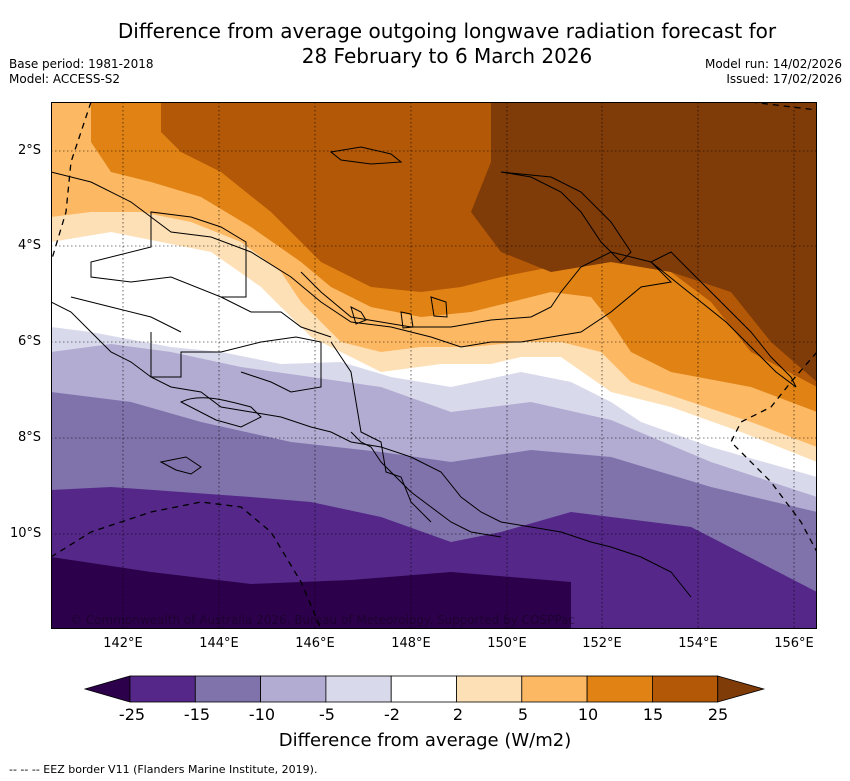  I want to click on colorbar-label: 2, so click(458, 714).